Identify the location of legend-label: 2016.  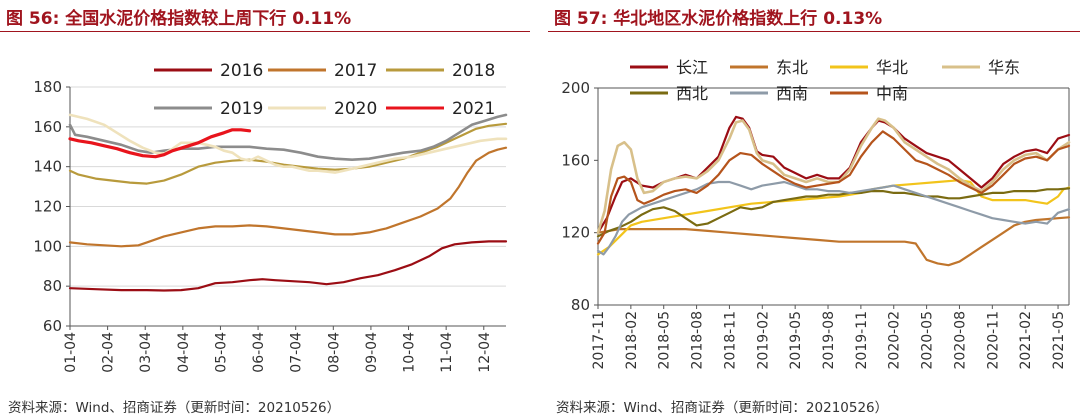
(241, 71).